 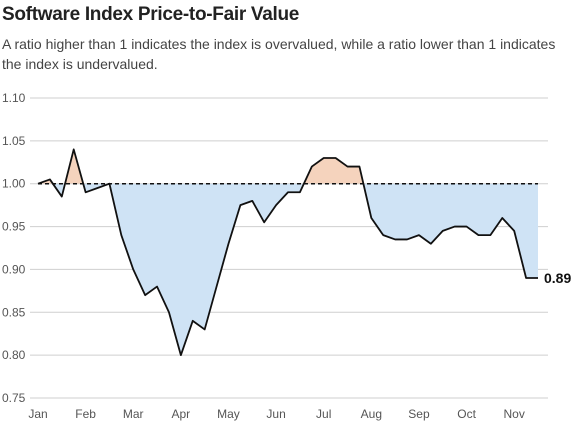 What do you see at coordinates (288, 166) in the screenshot?
I see `area-above` at bounding box center [288, 166].